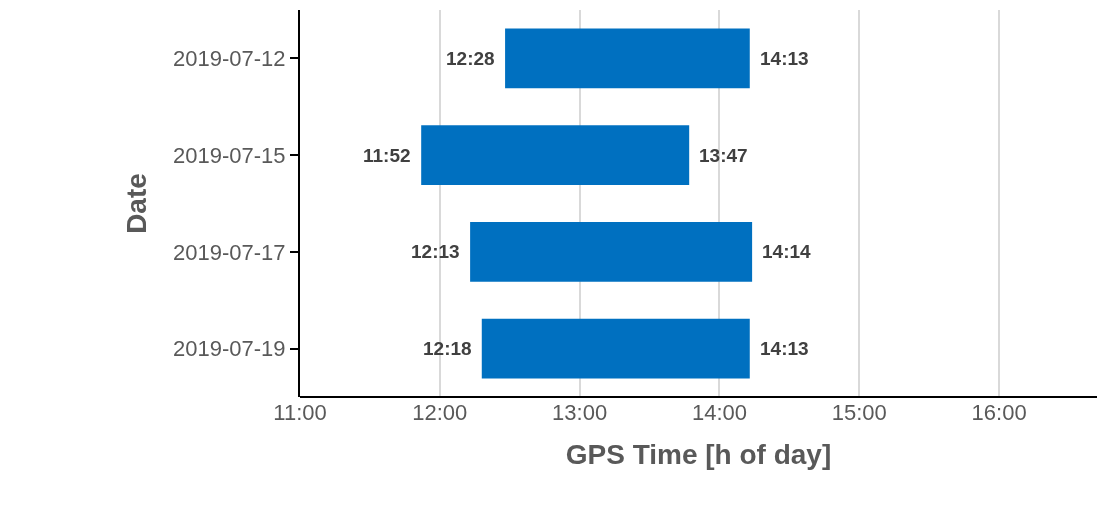 The height and width of the screenshot is (507, 1102). Describe the element at coordinates (440, 412) in the screenshot. I see `x-tick-label: 12:00` at that location.